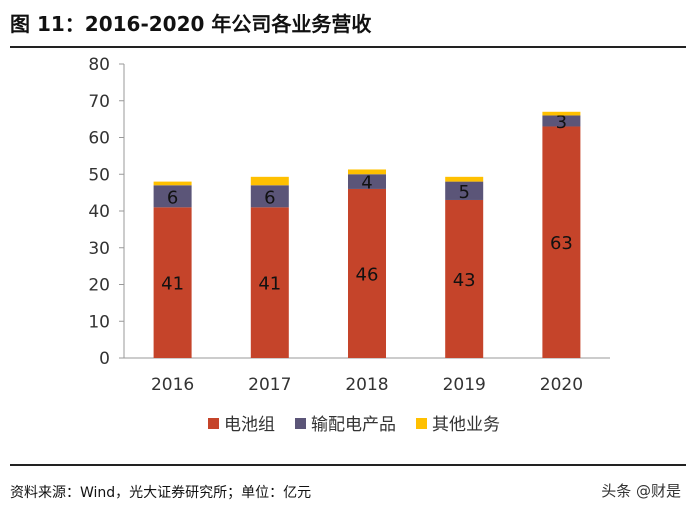 This screenshot has height=505, width=695. I want to click on data-label: 3, so click(561, 122).